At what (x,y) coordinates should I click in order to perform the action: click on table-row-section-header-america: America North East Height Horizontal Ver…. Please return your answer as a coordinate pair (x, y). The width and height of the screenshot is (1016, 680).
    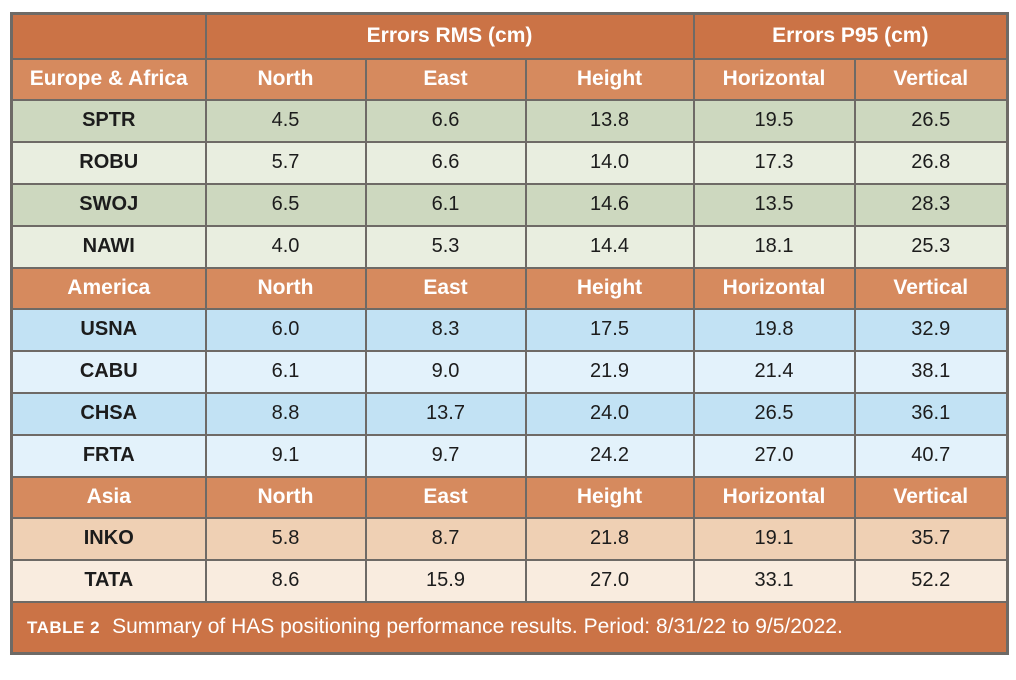
    Looking at the image, I should click on (509, 288).